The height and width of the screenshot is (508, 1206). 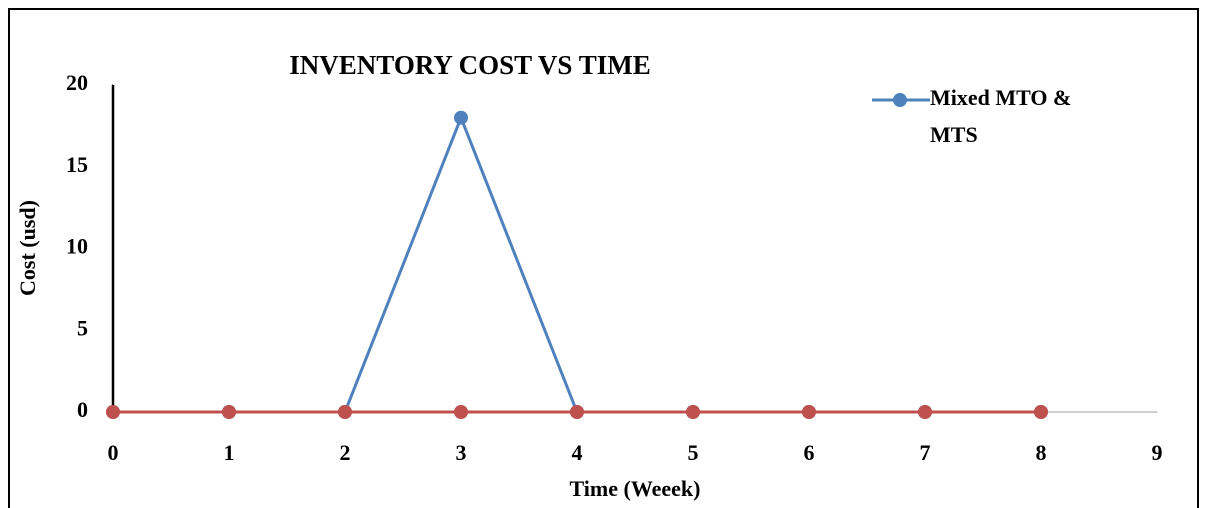 I want to click on x-tick-label: 4, so click(x=577, y=452).